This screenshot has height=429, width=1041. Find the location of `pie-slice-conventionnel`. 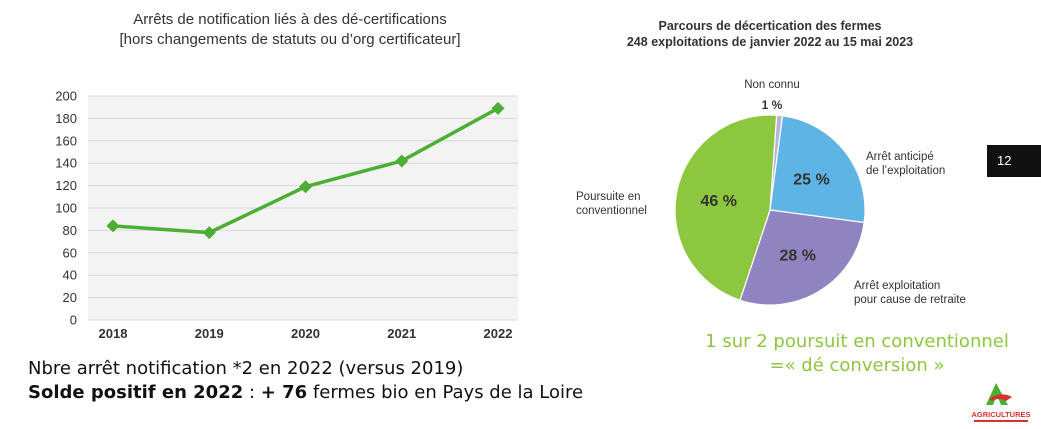

pie-slice-conventionnel is located at coordinates (726, 207).